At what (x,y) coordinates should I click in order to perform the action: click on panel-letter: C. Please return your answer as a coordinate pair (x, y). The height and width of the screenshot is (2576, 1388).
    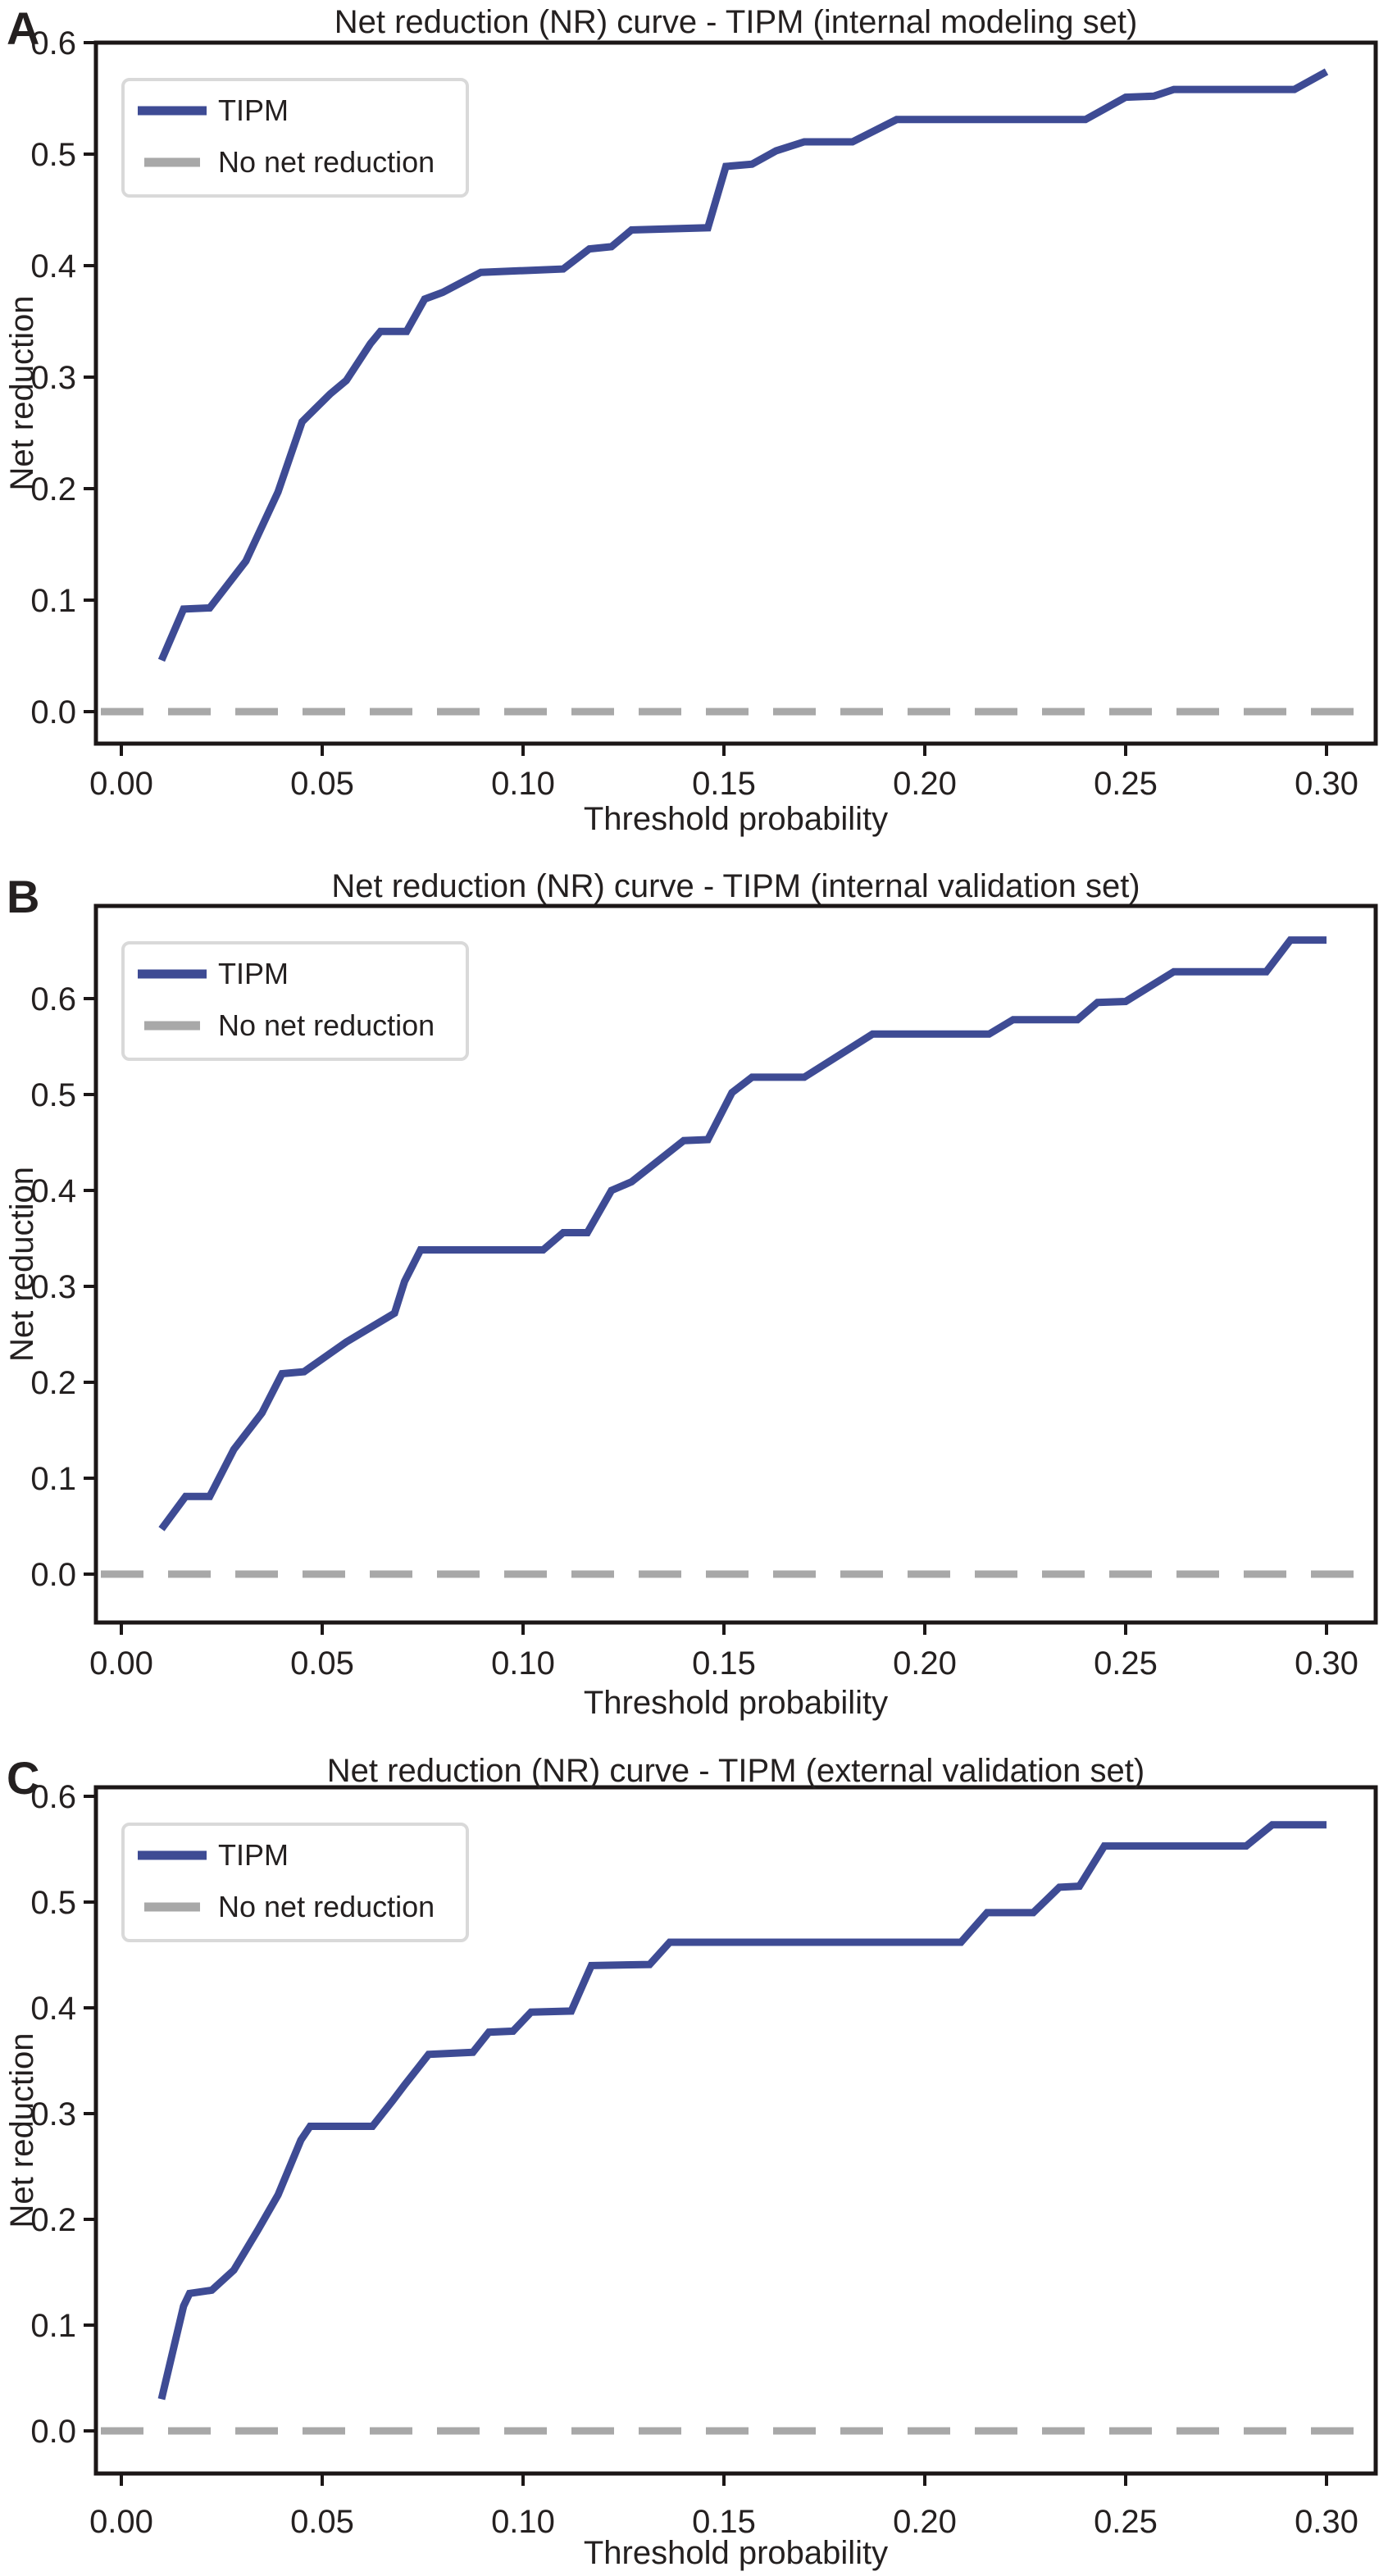
    Looking at the image, I should click on (23, 1778).